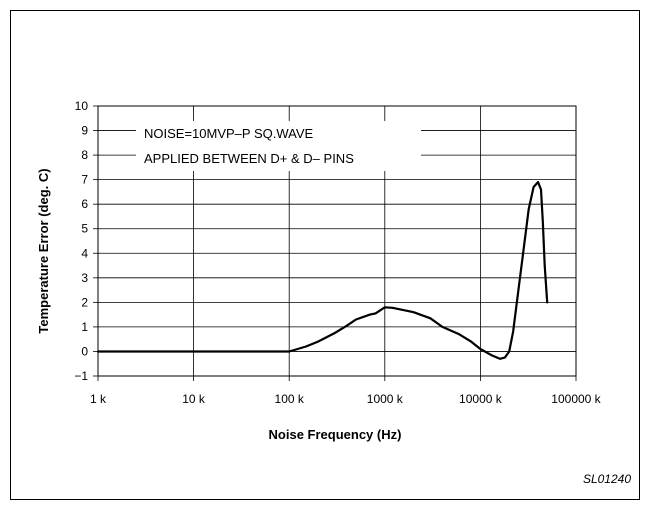 The height and width of the screenshot is (512, 652). I want to click on y-tick-label: 4, so click(84, 253).